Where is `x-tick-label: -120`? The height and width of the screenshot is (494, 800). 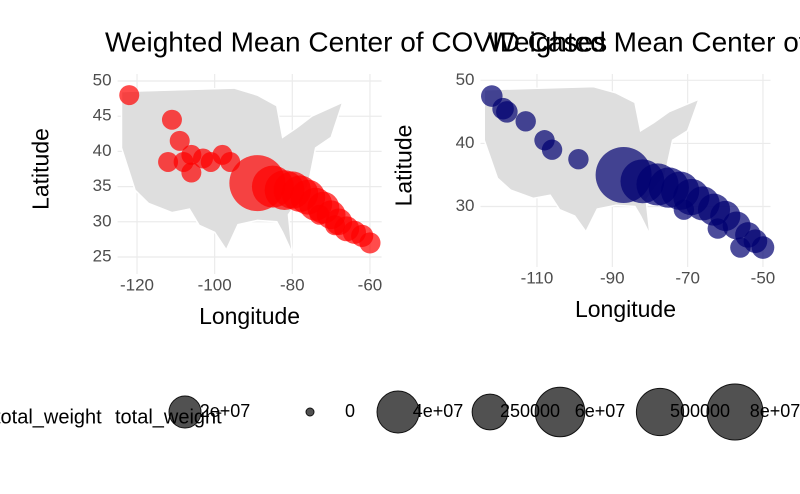 x-tick-label: -120 is located at coordinates (137, 284).